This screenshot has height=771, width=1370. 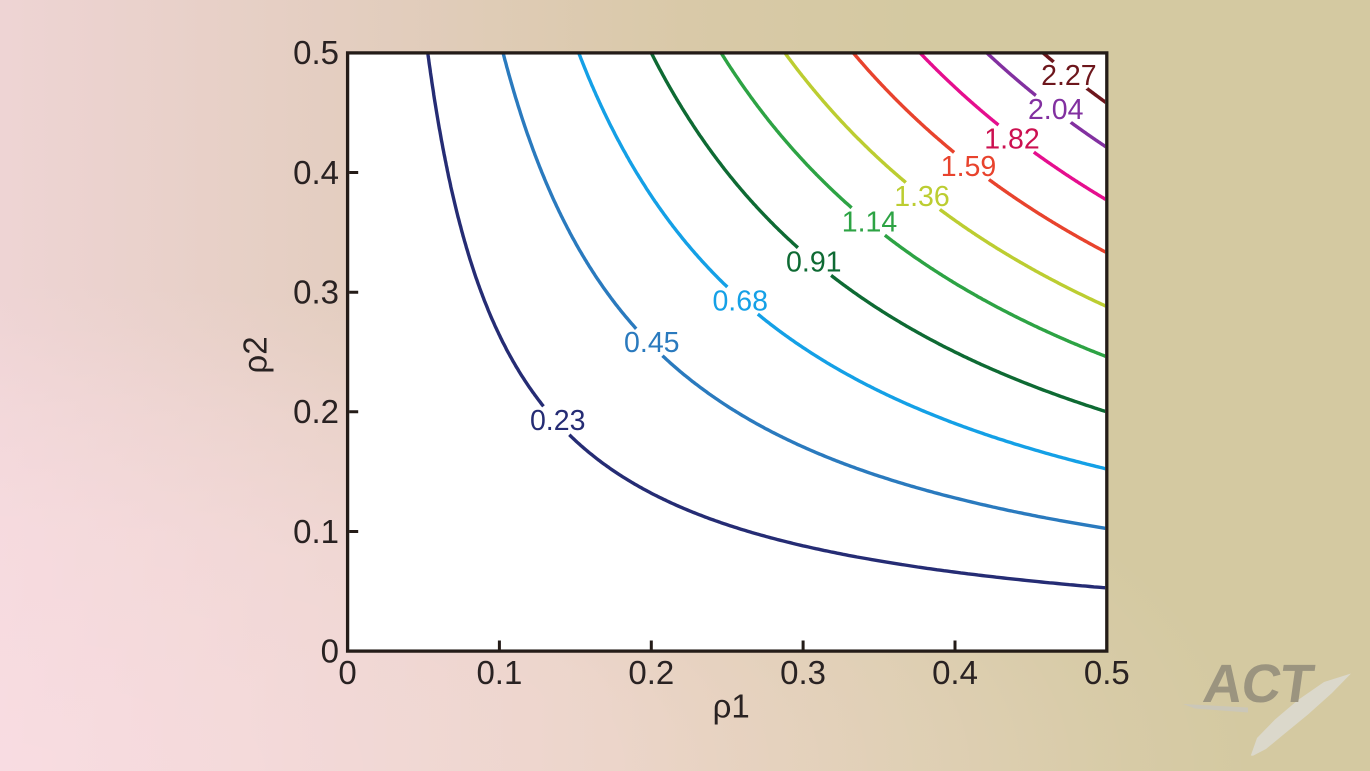 What do you see at coordinates (1056, 110) in the screenshot?
I see `svg-text: 2.04` at bounding box center [1056, 110].